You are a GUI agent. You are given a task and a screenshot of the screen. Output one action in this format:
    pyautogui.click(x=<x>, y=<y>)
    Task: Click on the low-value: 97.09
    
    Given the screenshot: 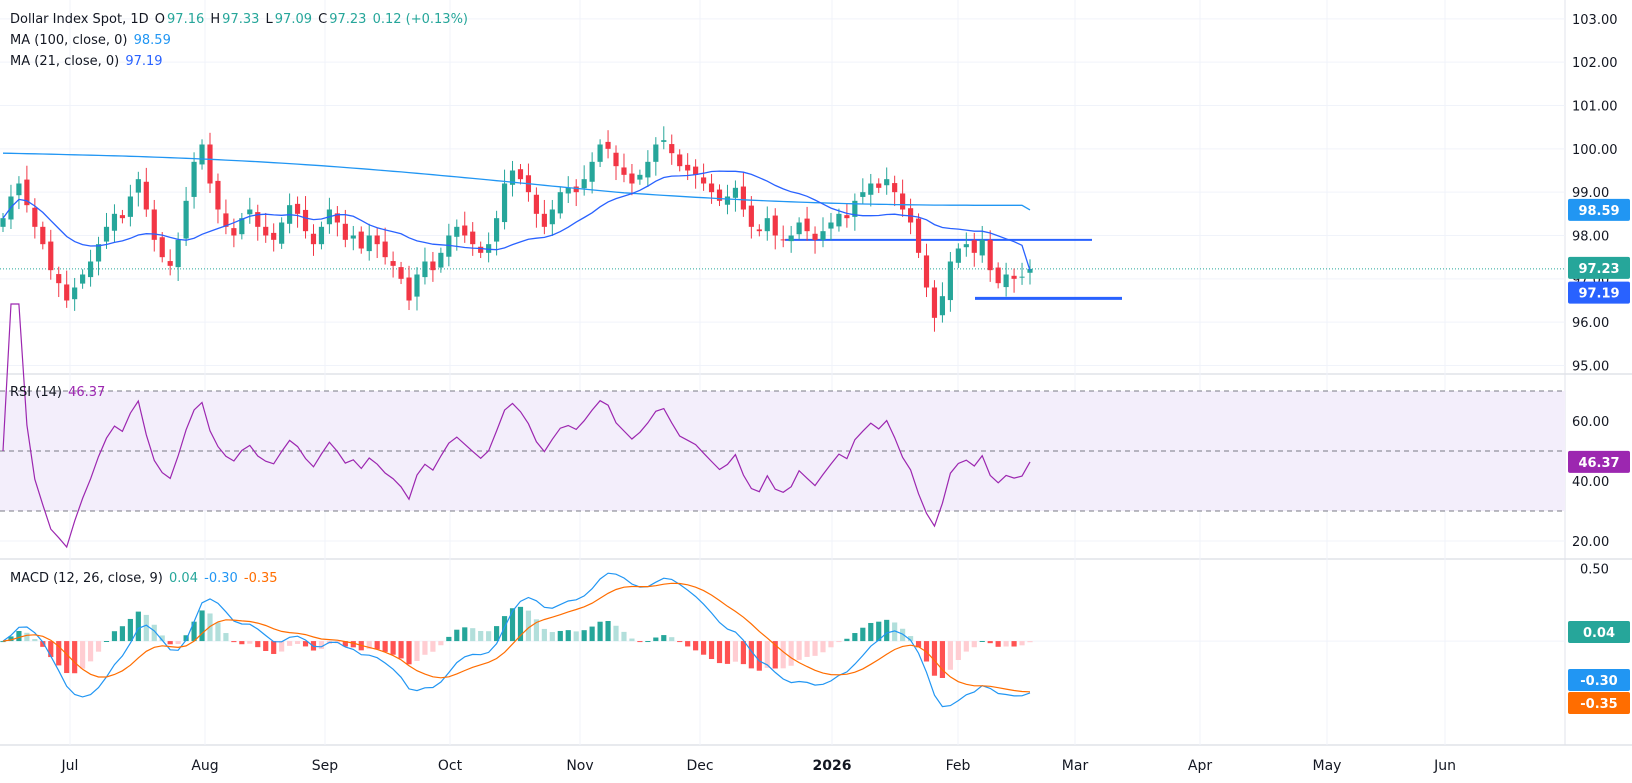 What is the action you would take?
    pyautogui.click(x=293, y=19)
    